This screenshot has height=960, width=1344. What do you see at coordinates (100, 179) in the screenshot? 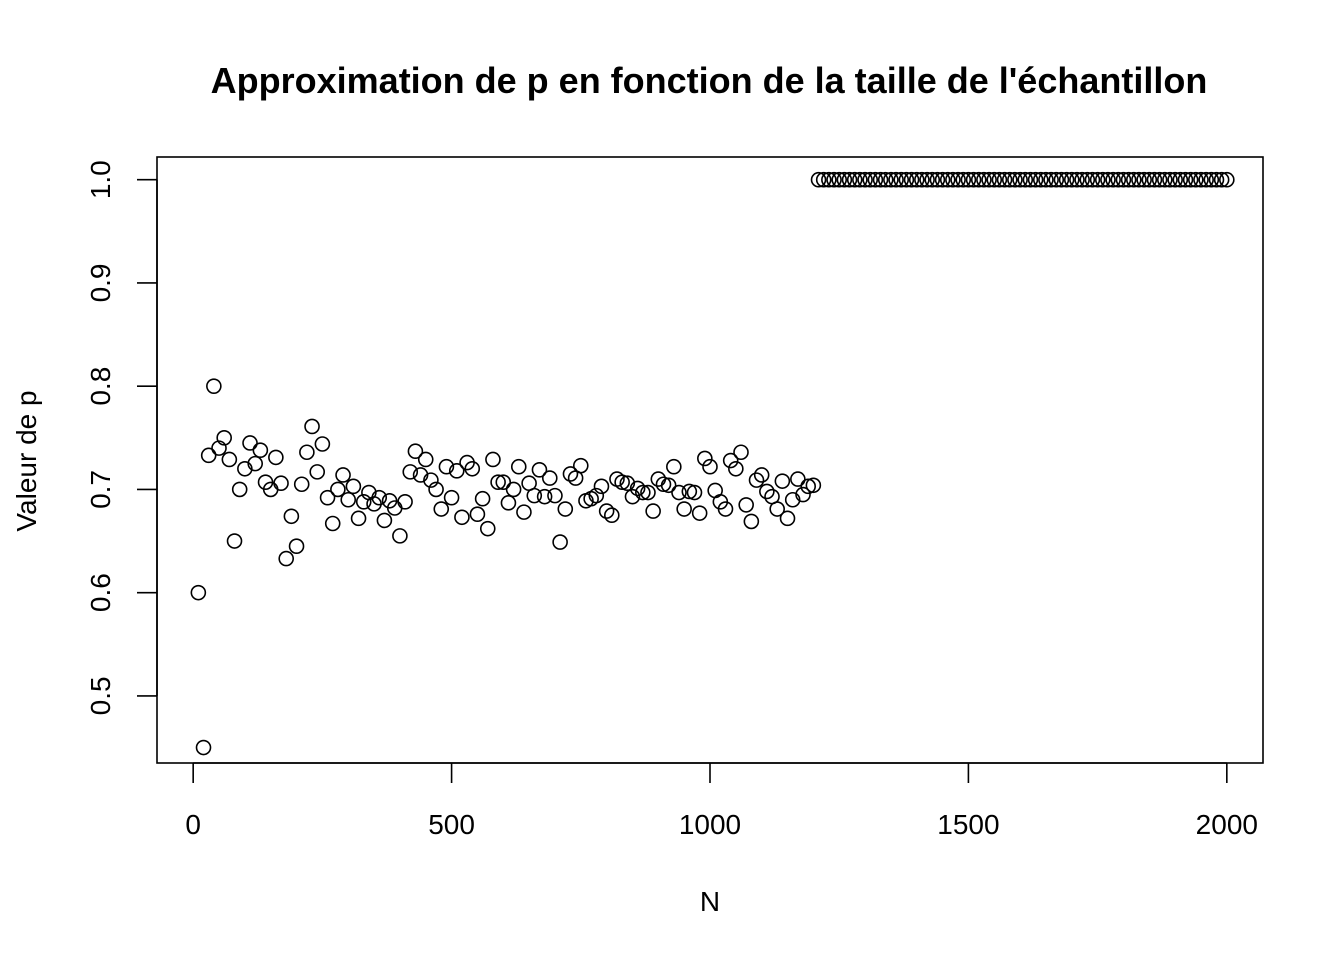
I see `y-tick-label: 1.0` at bounding box center [100, 179].